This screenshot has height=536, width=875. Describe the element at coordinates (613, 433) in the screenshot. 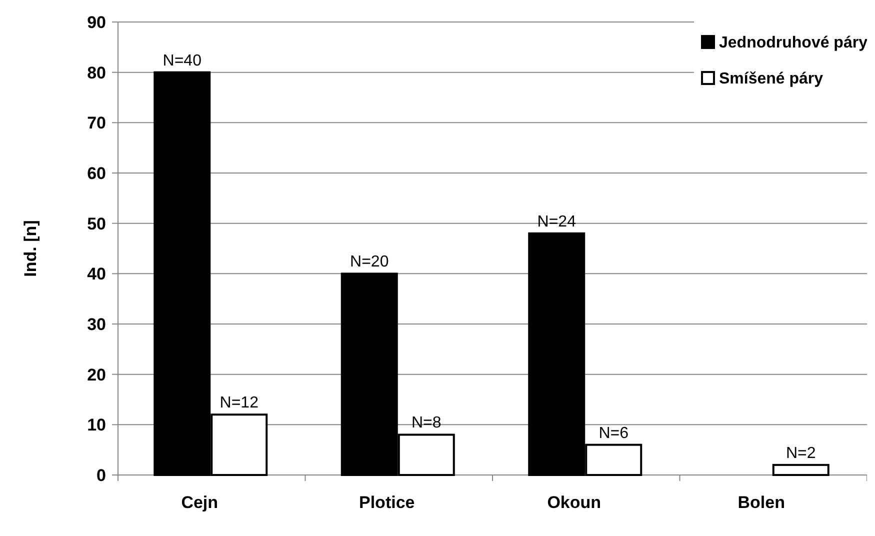

I see `data-label: N=6` at that location.